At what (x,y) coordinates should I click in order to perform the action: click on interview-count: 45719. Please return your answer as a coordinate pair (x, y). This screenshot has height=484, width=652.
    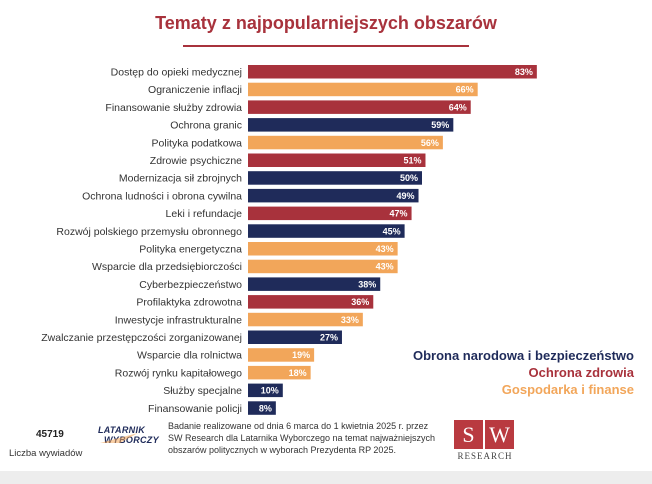
    Looking at the image, I should click on (50, 434).